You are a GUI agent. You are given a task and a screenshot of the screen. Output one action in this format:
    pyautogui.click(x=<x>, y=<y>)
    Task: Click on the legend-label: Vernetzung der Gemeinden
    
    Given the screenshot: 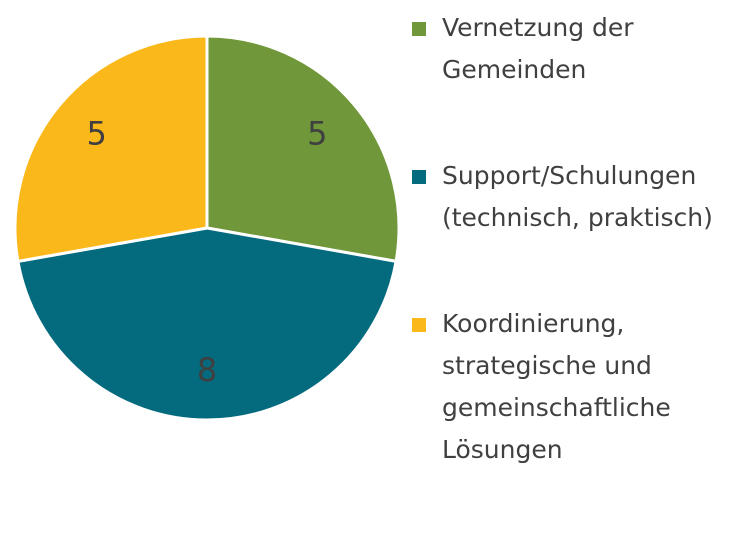 What is the action you would take?
    pyautogui.click(x=538, y=48)
    